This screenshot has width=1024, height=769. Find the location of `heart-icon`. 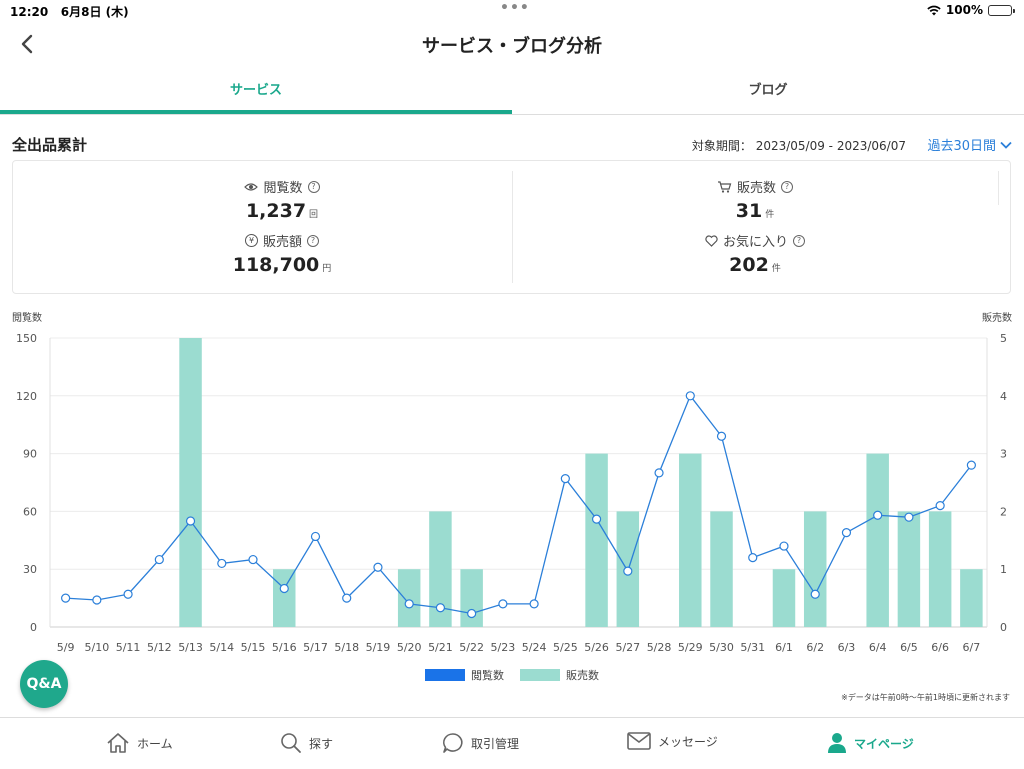

heart-icon is located at coordinates (711, 240).